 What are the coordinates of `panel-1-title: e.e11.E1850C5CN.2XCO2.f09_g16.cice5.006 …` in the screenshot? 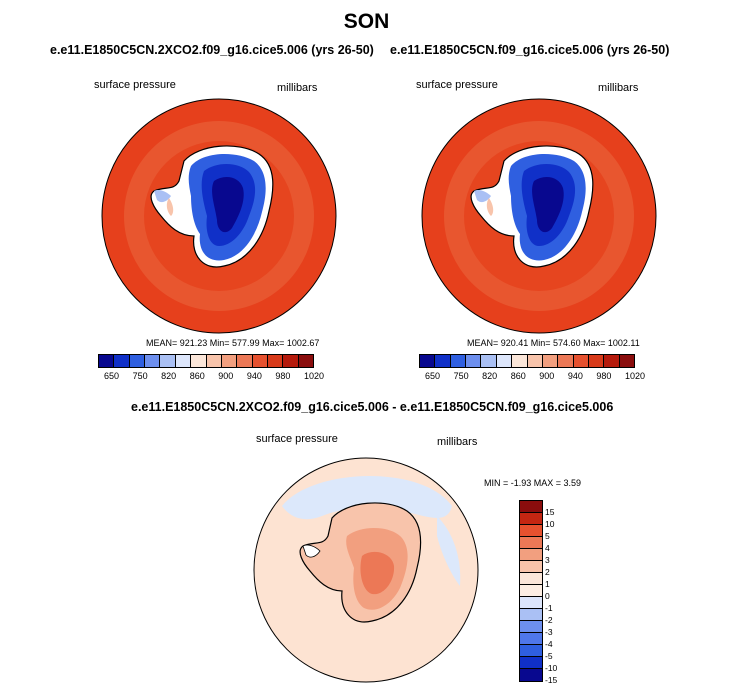 It's located at (212, 50).